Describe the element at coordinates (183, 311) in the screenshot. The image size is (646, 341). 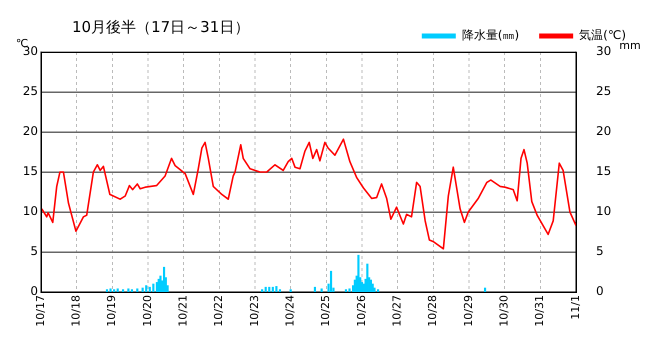
I see `x-tick-label: 10/21` at that location.